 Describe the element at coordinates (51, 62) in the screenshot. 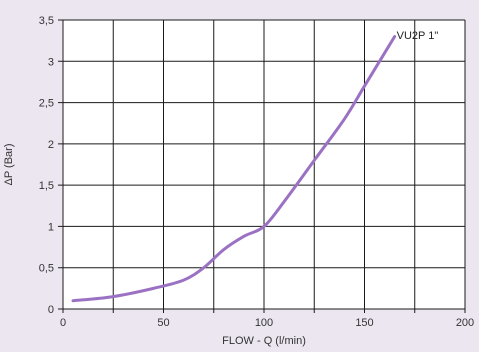

I see `y-tick-label: 3` at that location.